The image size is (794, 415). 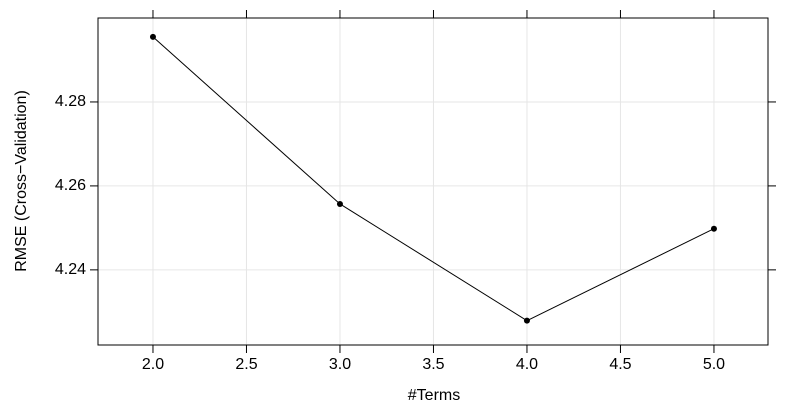 I want to click on x-axis-label: #Terms, so click(x=434, y=395).